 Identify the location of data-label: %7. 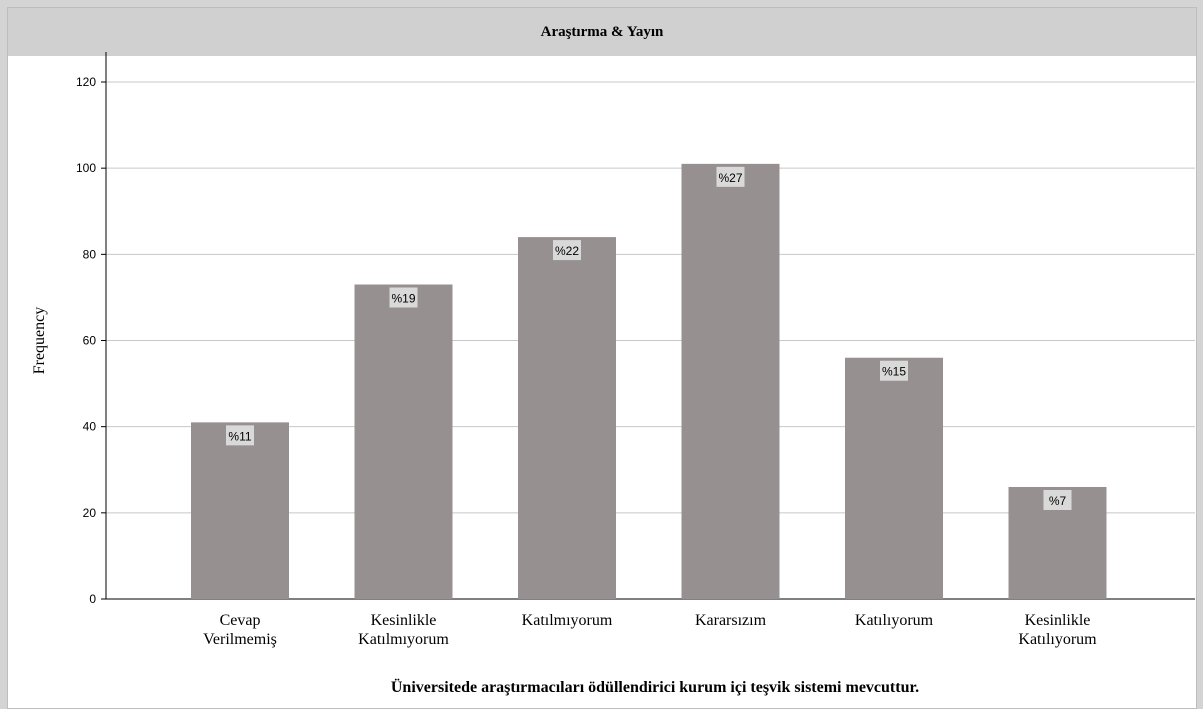
(1058, 501).